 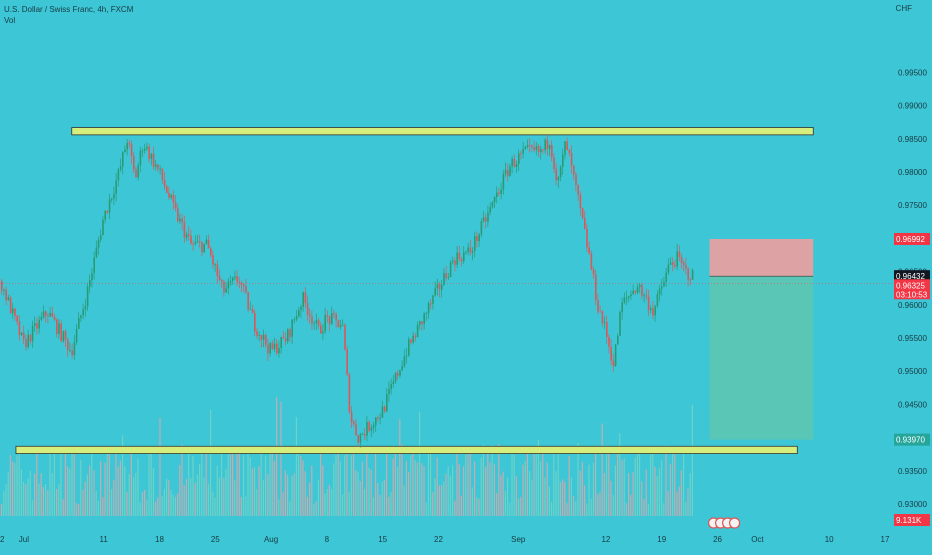 What do you see at coordinates (912, 338) in the screenshot?
I see `price-tick-label: 0.95500` at bounding box center [912, 338].